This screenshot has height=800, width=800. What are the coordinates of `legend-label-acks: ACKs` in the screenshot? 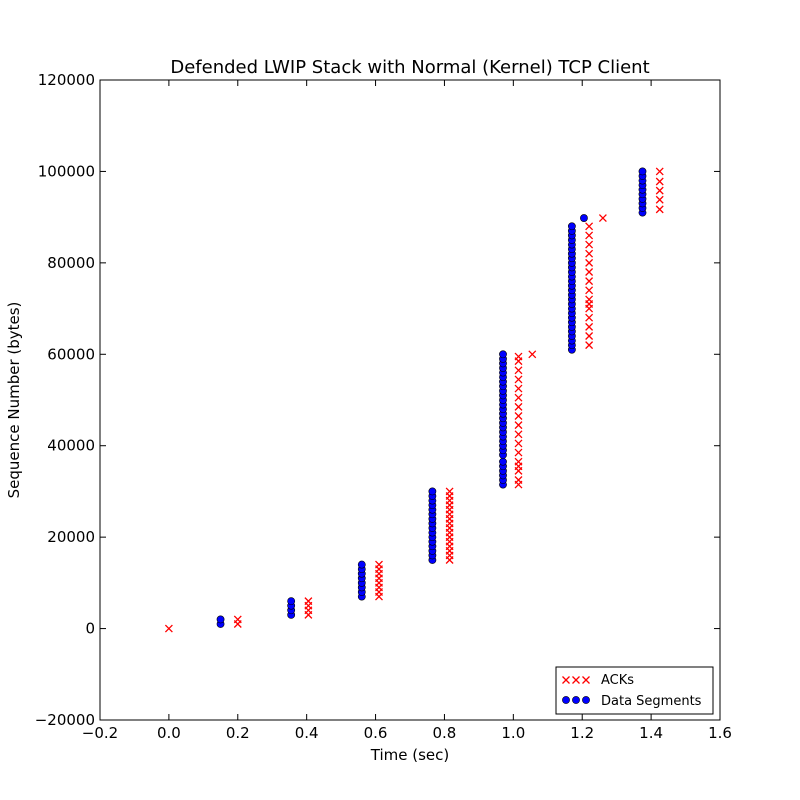 It's located at (617, 680).